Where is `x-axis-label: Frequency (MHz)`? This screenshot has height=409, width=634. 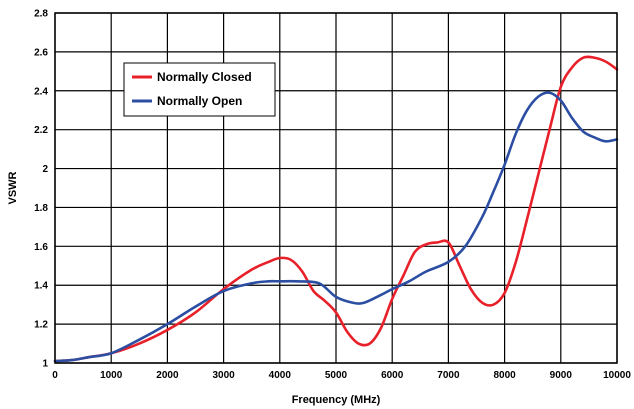 x-axis-label: Frequency (MHz) is located at coordinates (336, 400).